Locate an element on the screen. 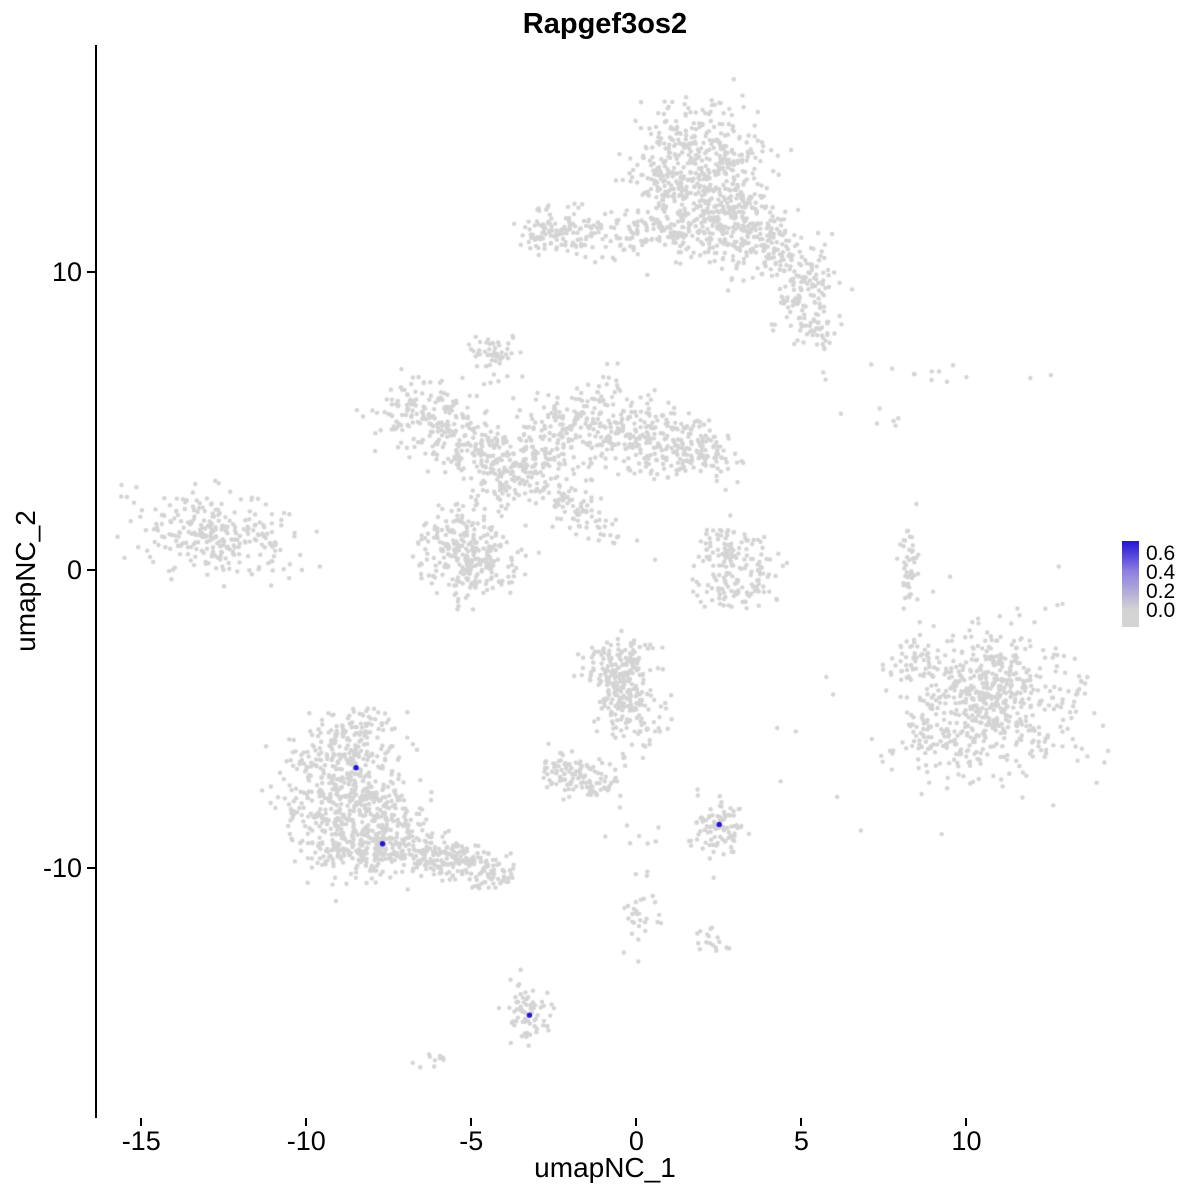  x-tick-label: -10 is located at coordinates (306, 1141).